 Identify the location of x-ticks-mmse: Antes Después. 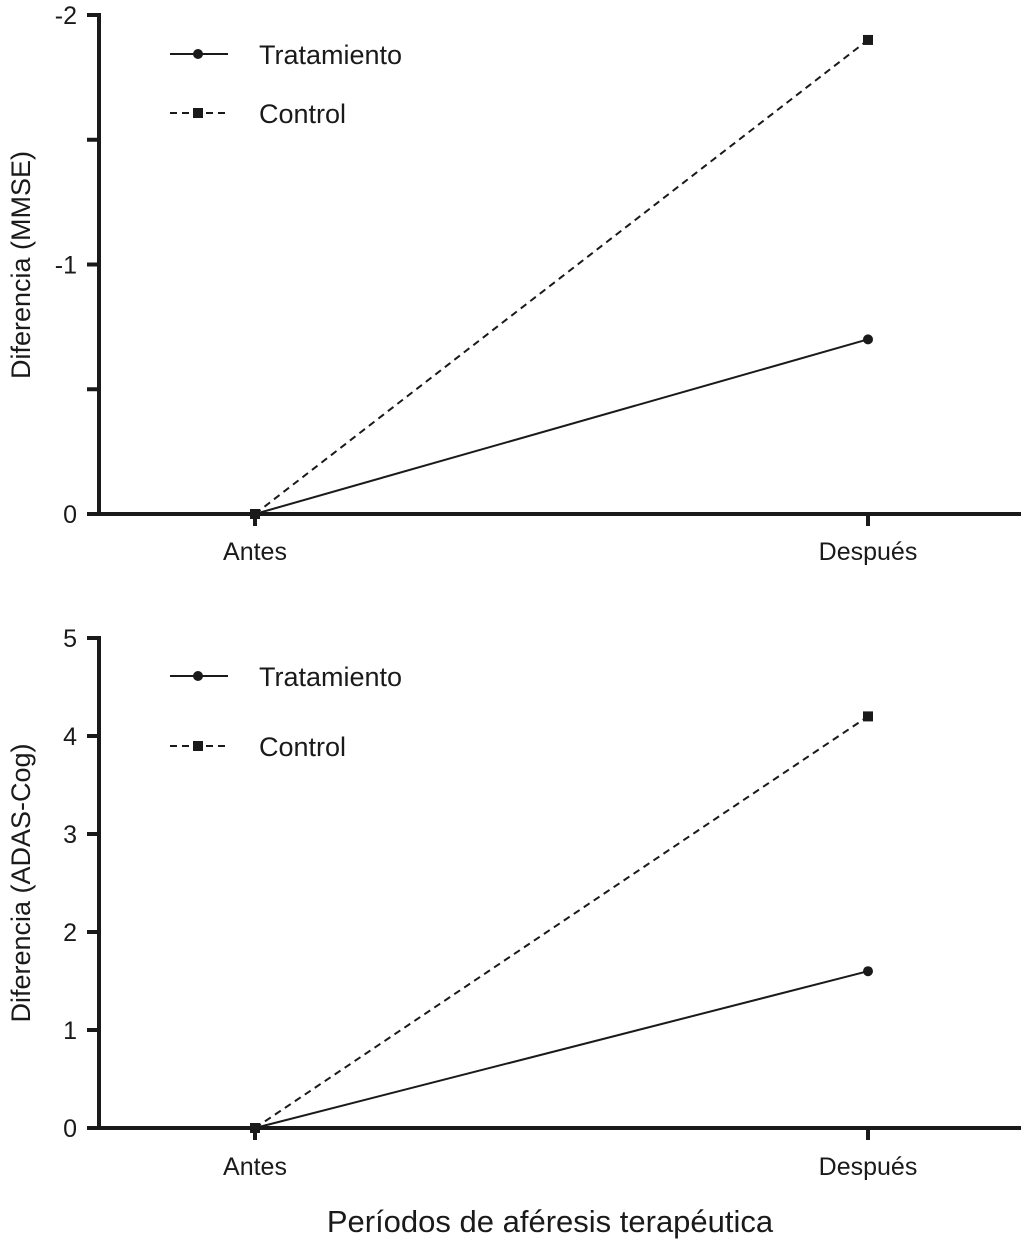
(570, 540).